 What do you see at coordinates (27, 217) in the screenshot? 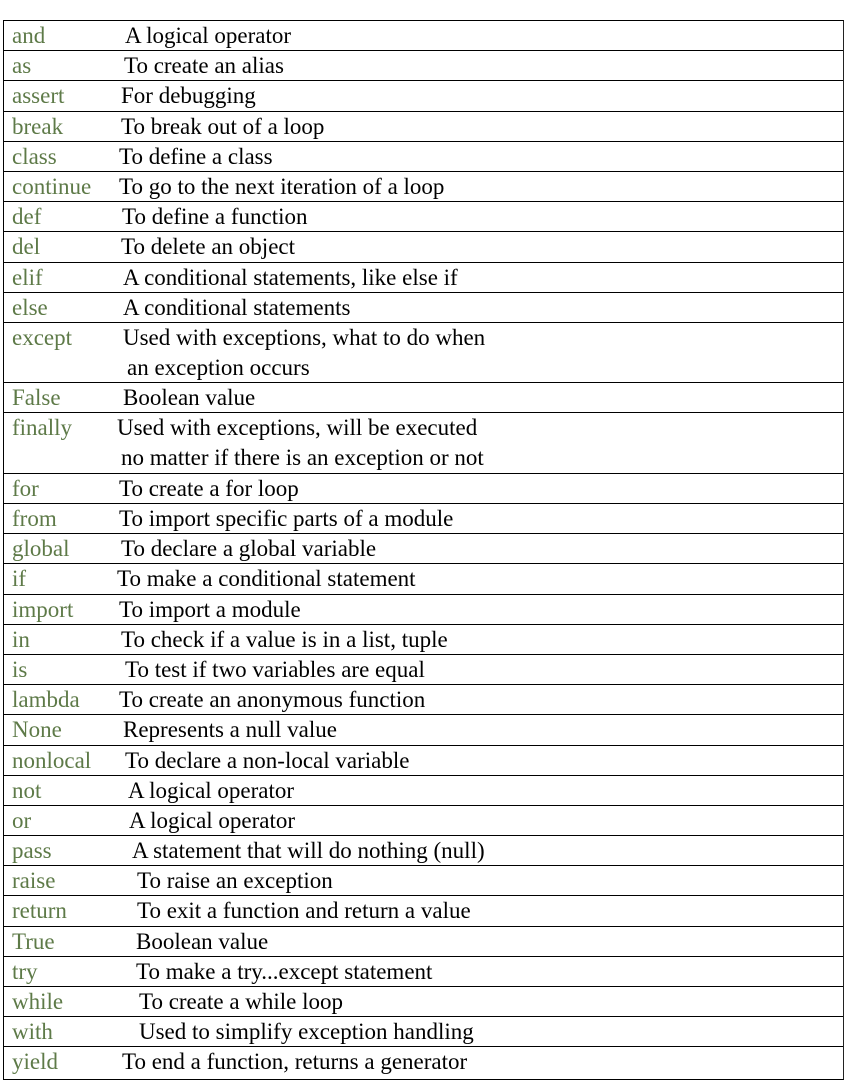
I see `keyword-cell: def` at bounding box center [27, 217].